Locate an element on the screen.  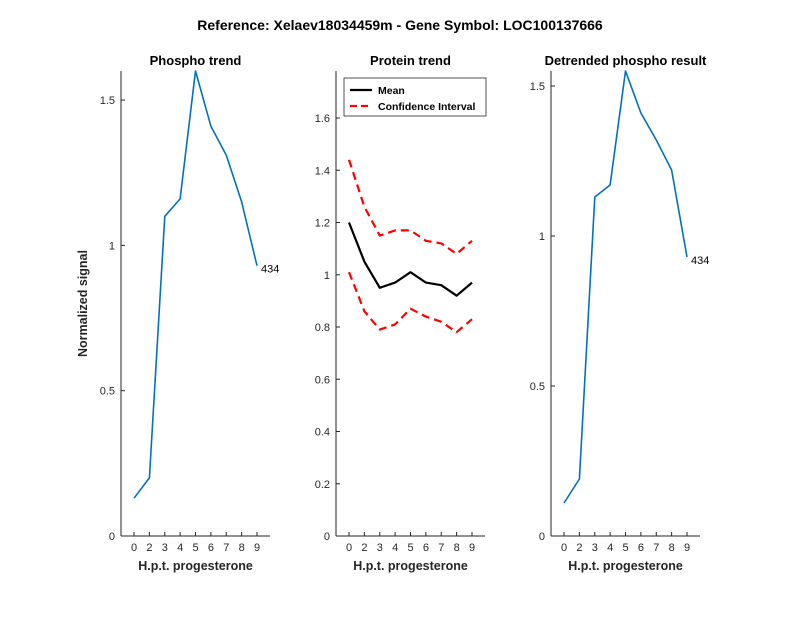
panel-title: Protein trend is located at coordinates (410, 60).